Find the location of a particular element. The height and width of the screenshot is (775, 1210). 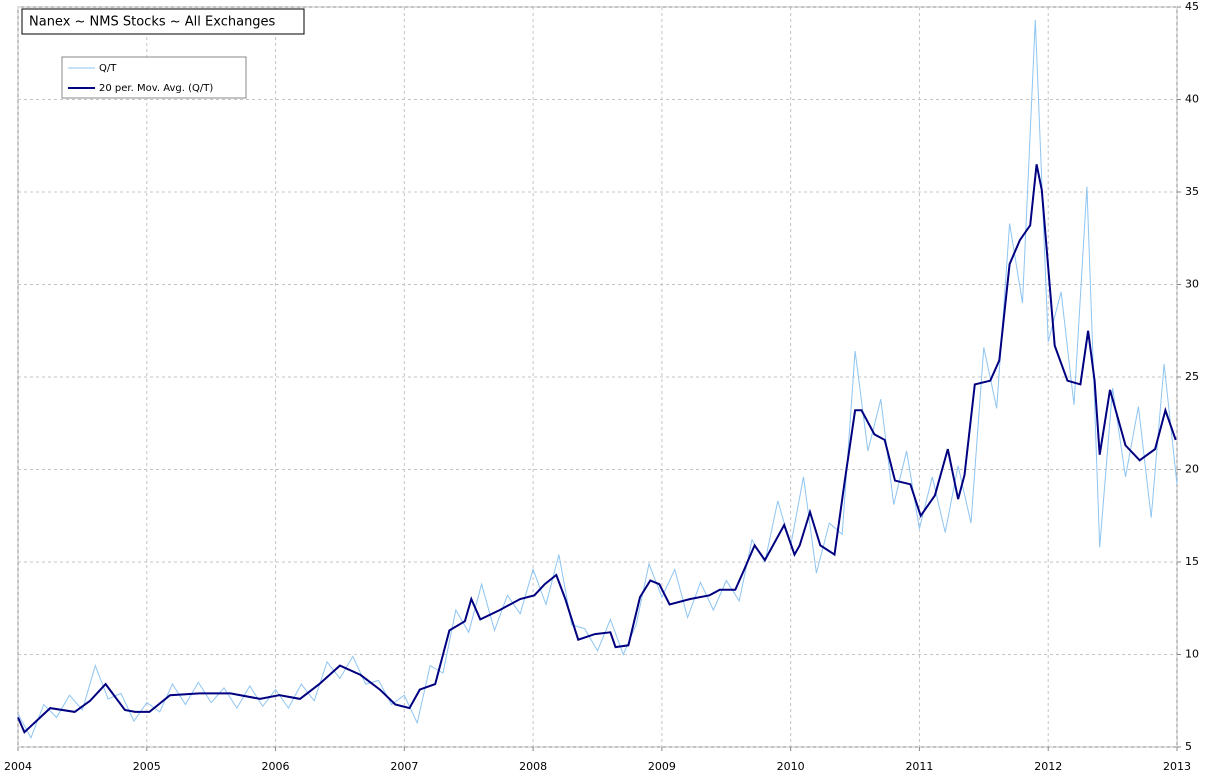

x-tick-label: 2006 is located at coordinates (276, 766).